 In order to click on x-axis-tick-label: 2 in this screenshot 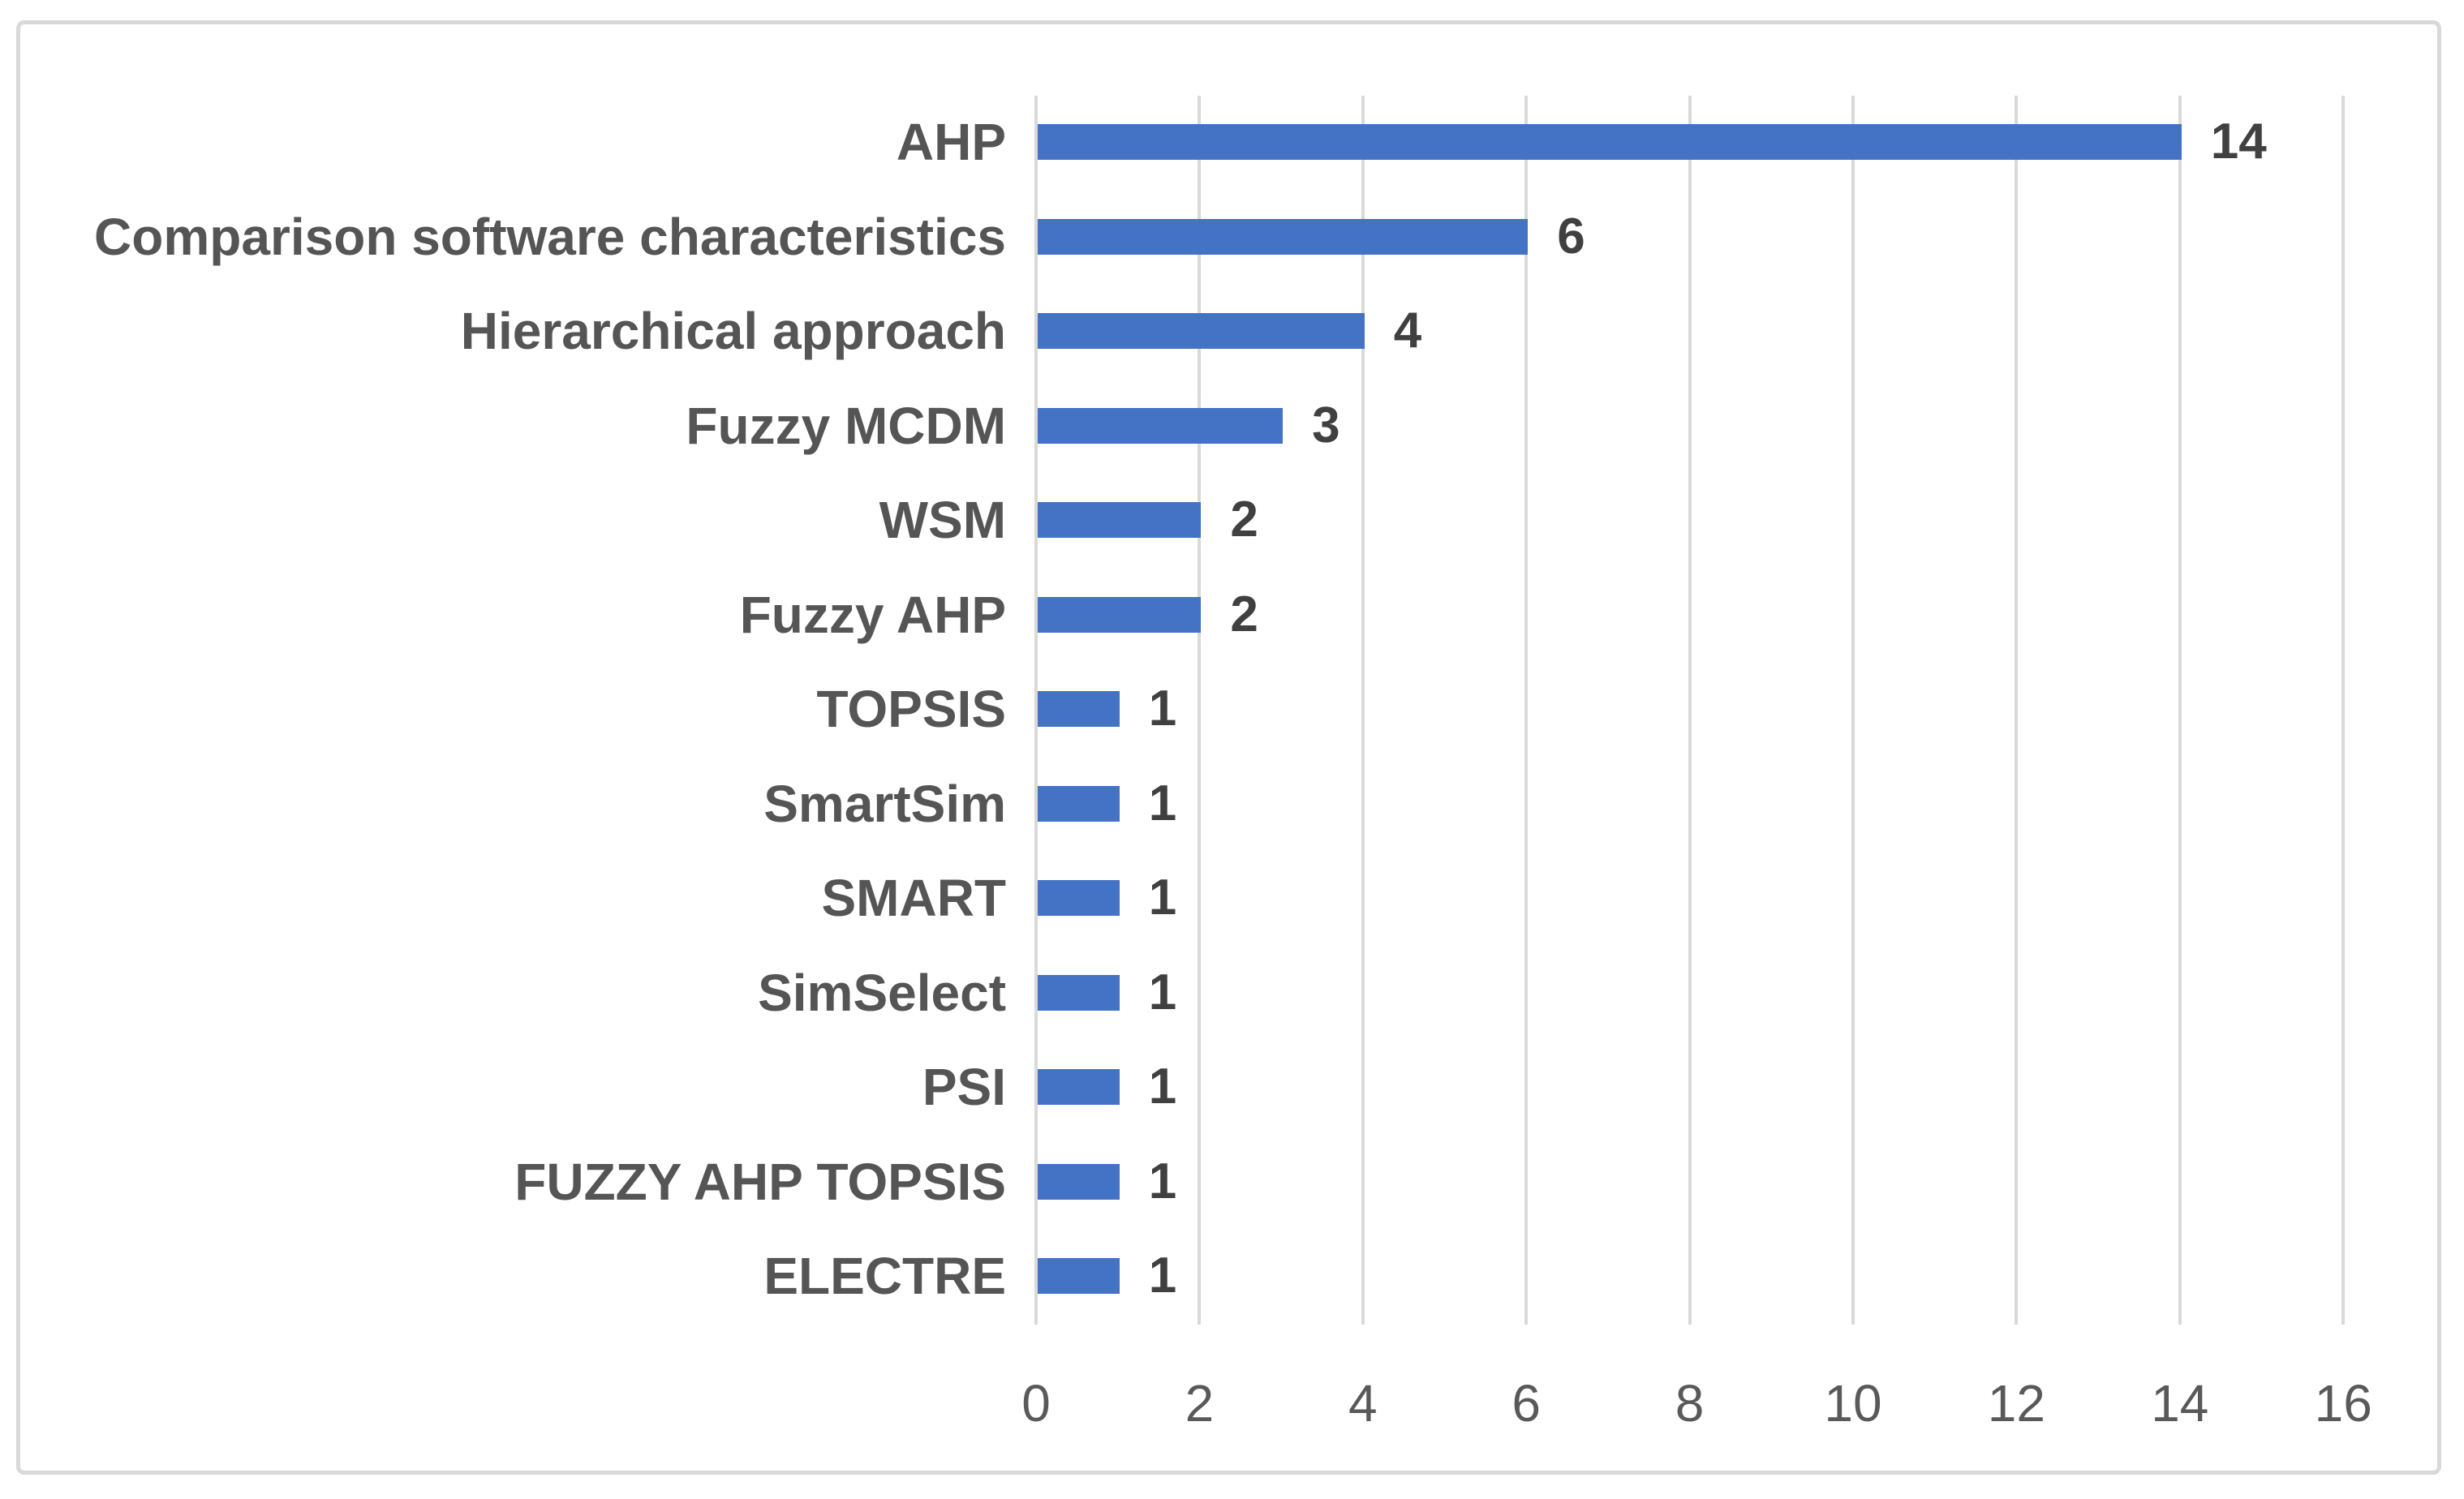, I will do `click(1200, 1403)`.